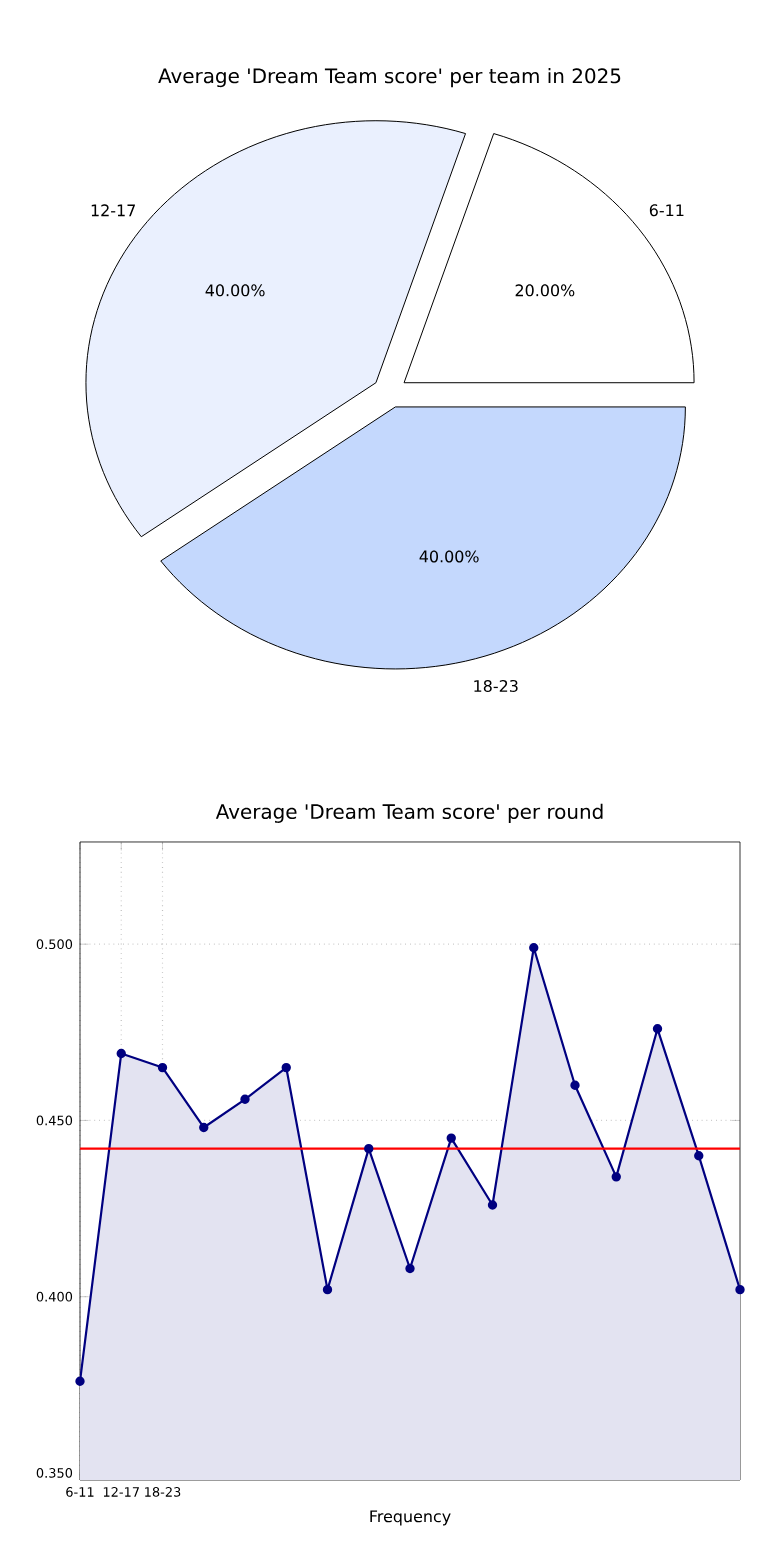  I want to click on chart-title: Average 'Dream Team score' per team in 2025, so click(389, 77).